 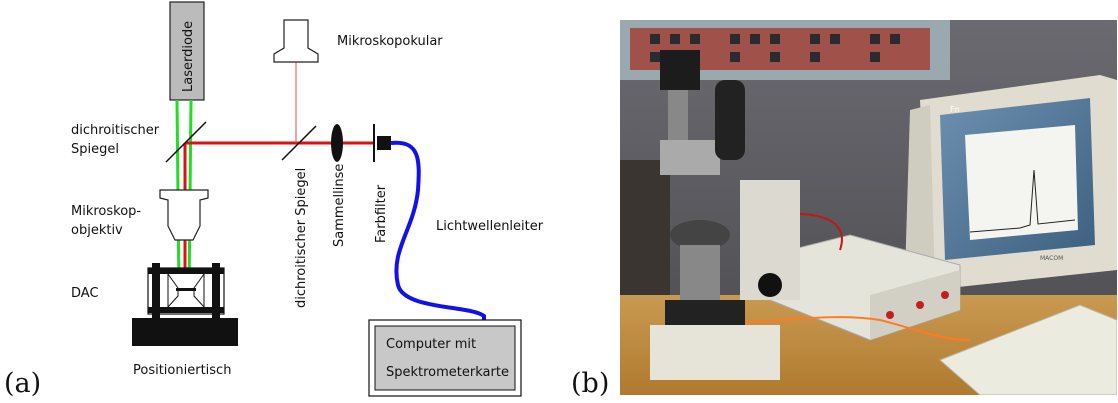 What do you see at coordinates (390, 41) in the screenshot?
I see `mikroskopokular-label: Mikroskopokular` at bounding box center [390, 41].